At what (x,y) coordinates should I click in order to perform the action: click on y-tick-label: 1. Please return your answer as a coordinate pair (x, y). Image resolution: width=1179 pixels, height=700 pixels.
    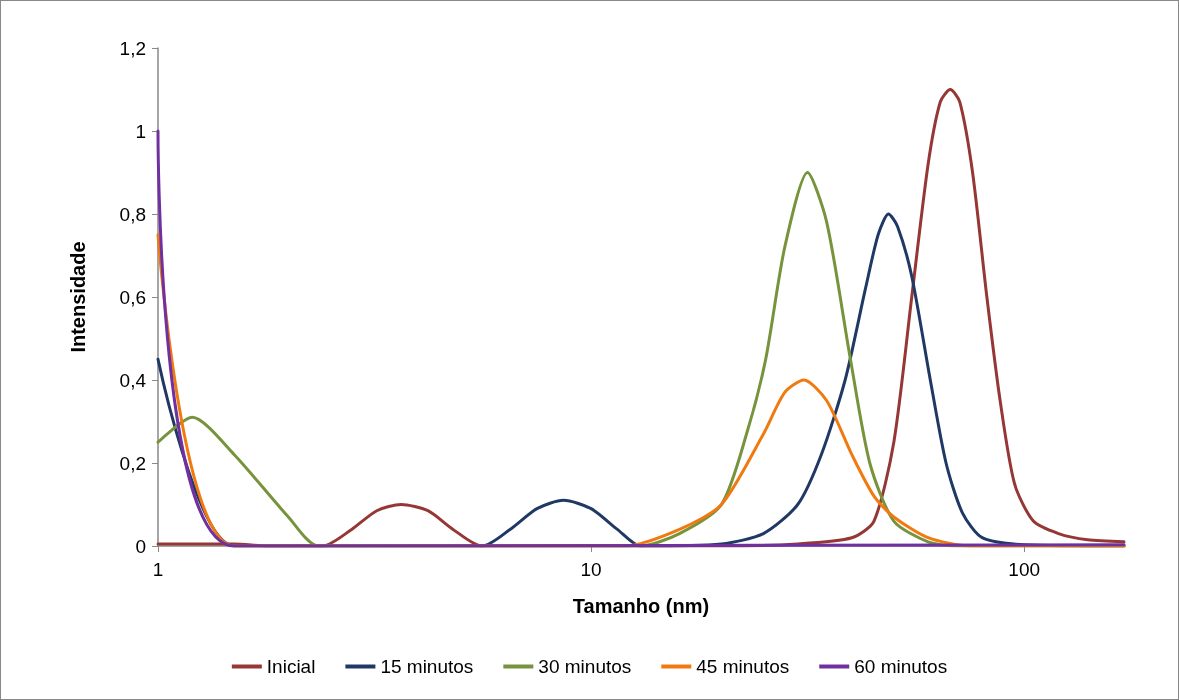
    Looking at the image, I should click on (140, 131).